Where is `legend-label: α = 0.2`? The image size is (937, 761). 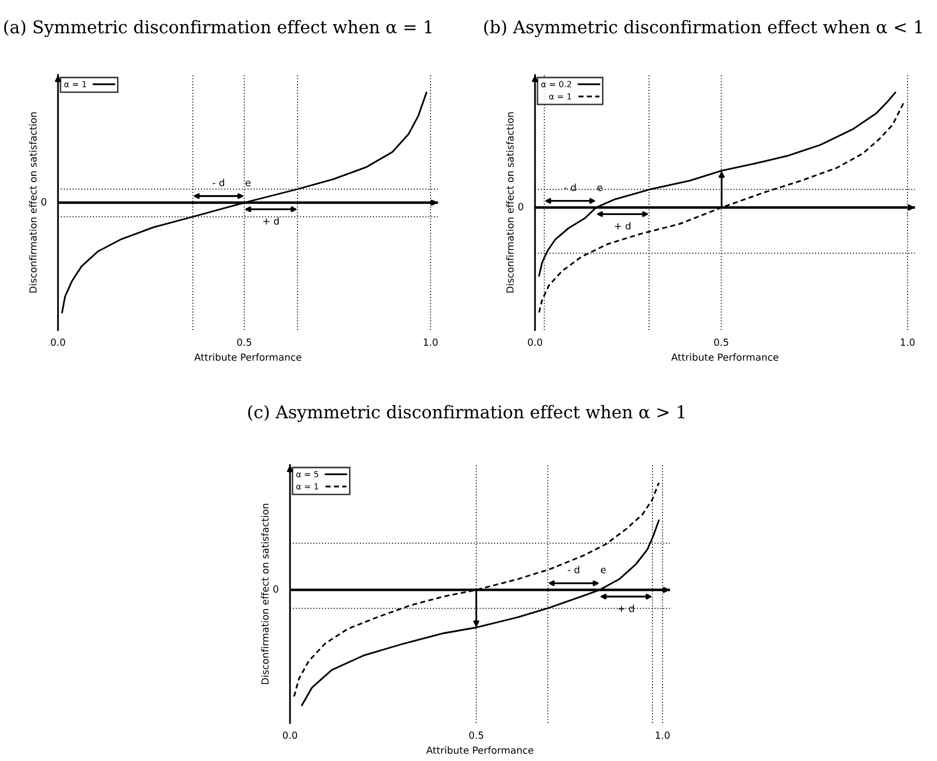
legend-label: α = 0.2 is located at coordinates (556, 84).